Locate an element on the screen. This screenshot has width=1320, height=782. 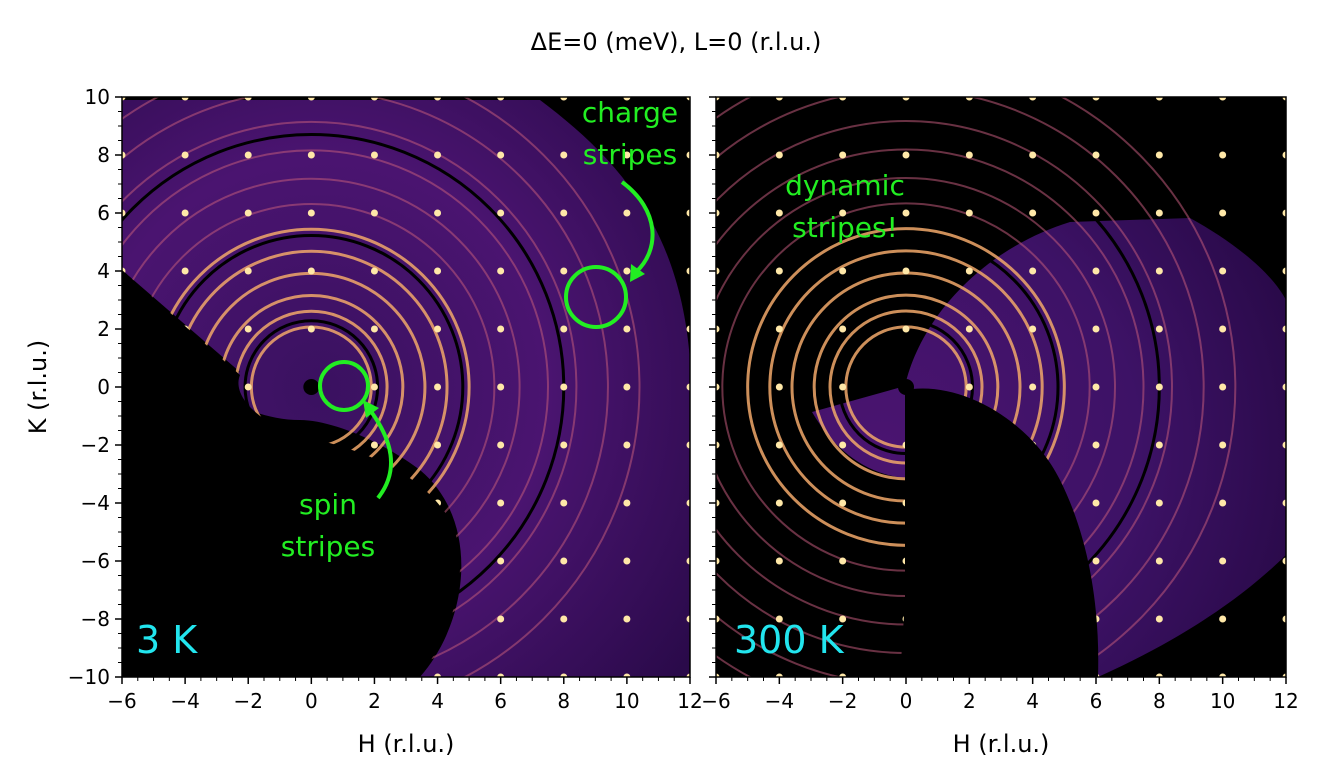
y-tick-label: 10 is located at coordinates (97, 97).